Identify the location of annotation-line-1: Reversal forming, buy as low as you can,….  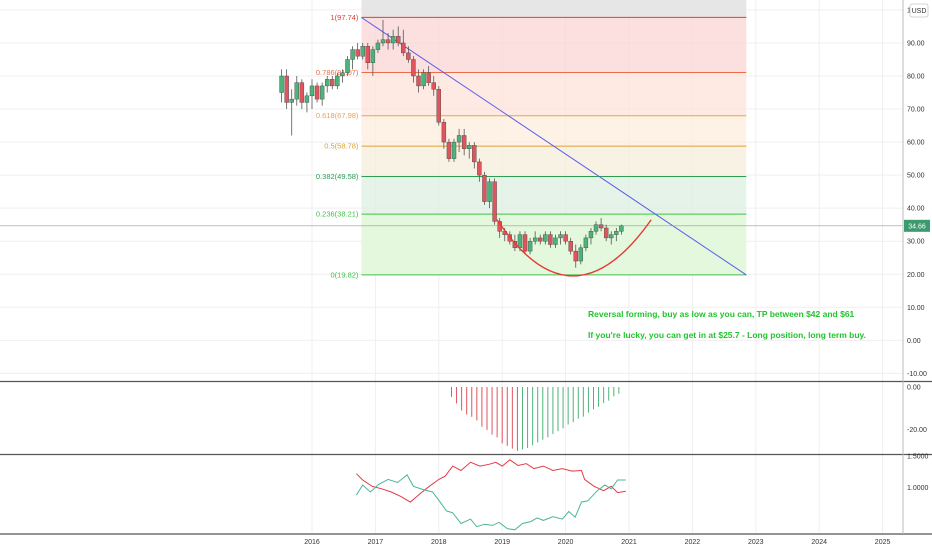
(721, 314).